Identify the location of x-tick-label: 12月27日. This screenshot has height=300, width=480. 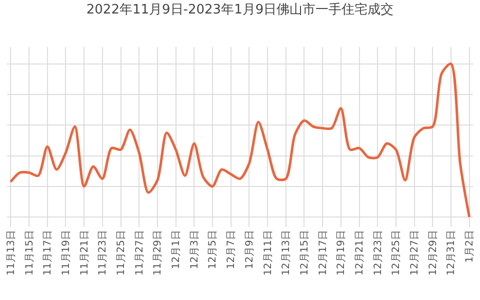
(415, 253).